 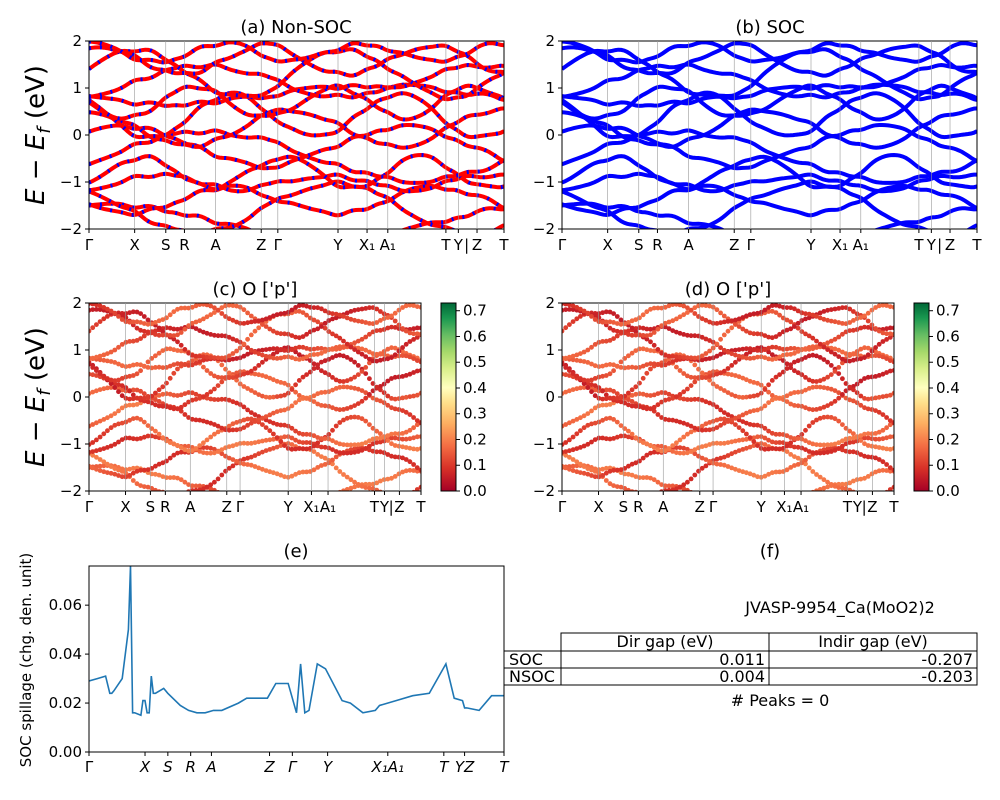 What do you see at coordinates (89, 767) in the screenshot?
I see `x-tick-label: Γ` at bounding box center [89, 767].